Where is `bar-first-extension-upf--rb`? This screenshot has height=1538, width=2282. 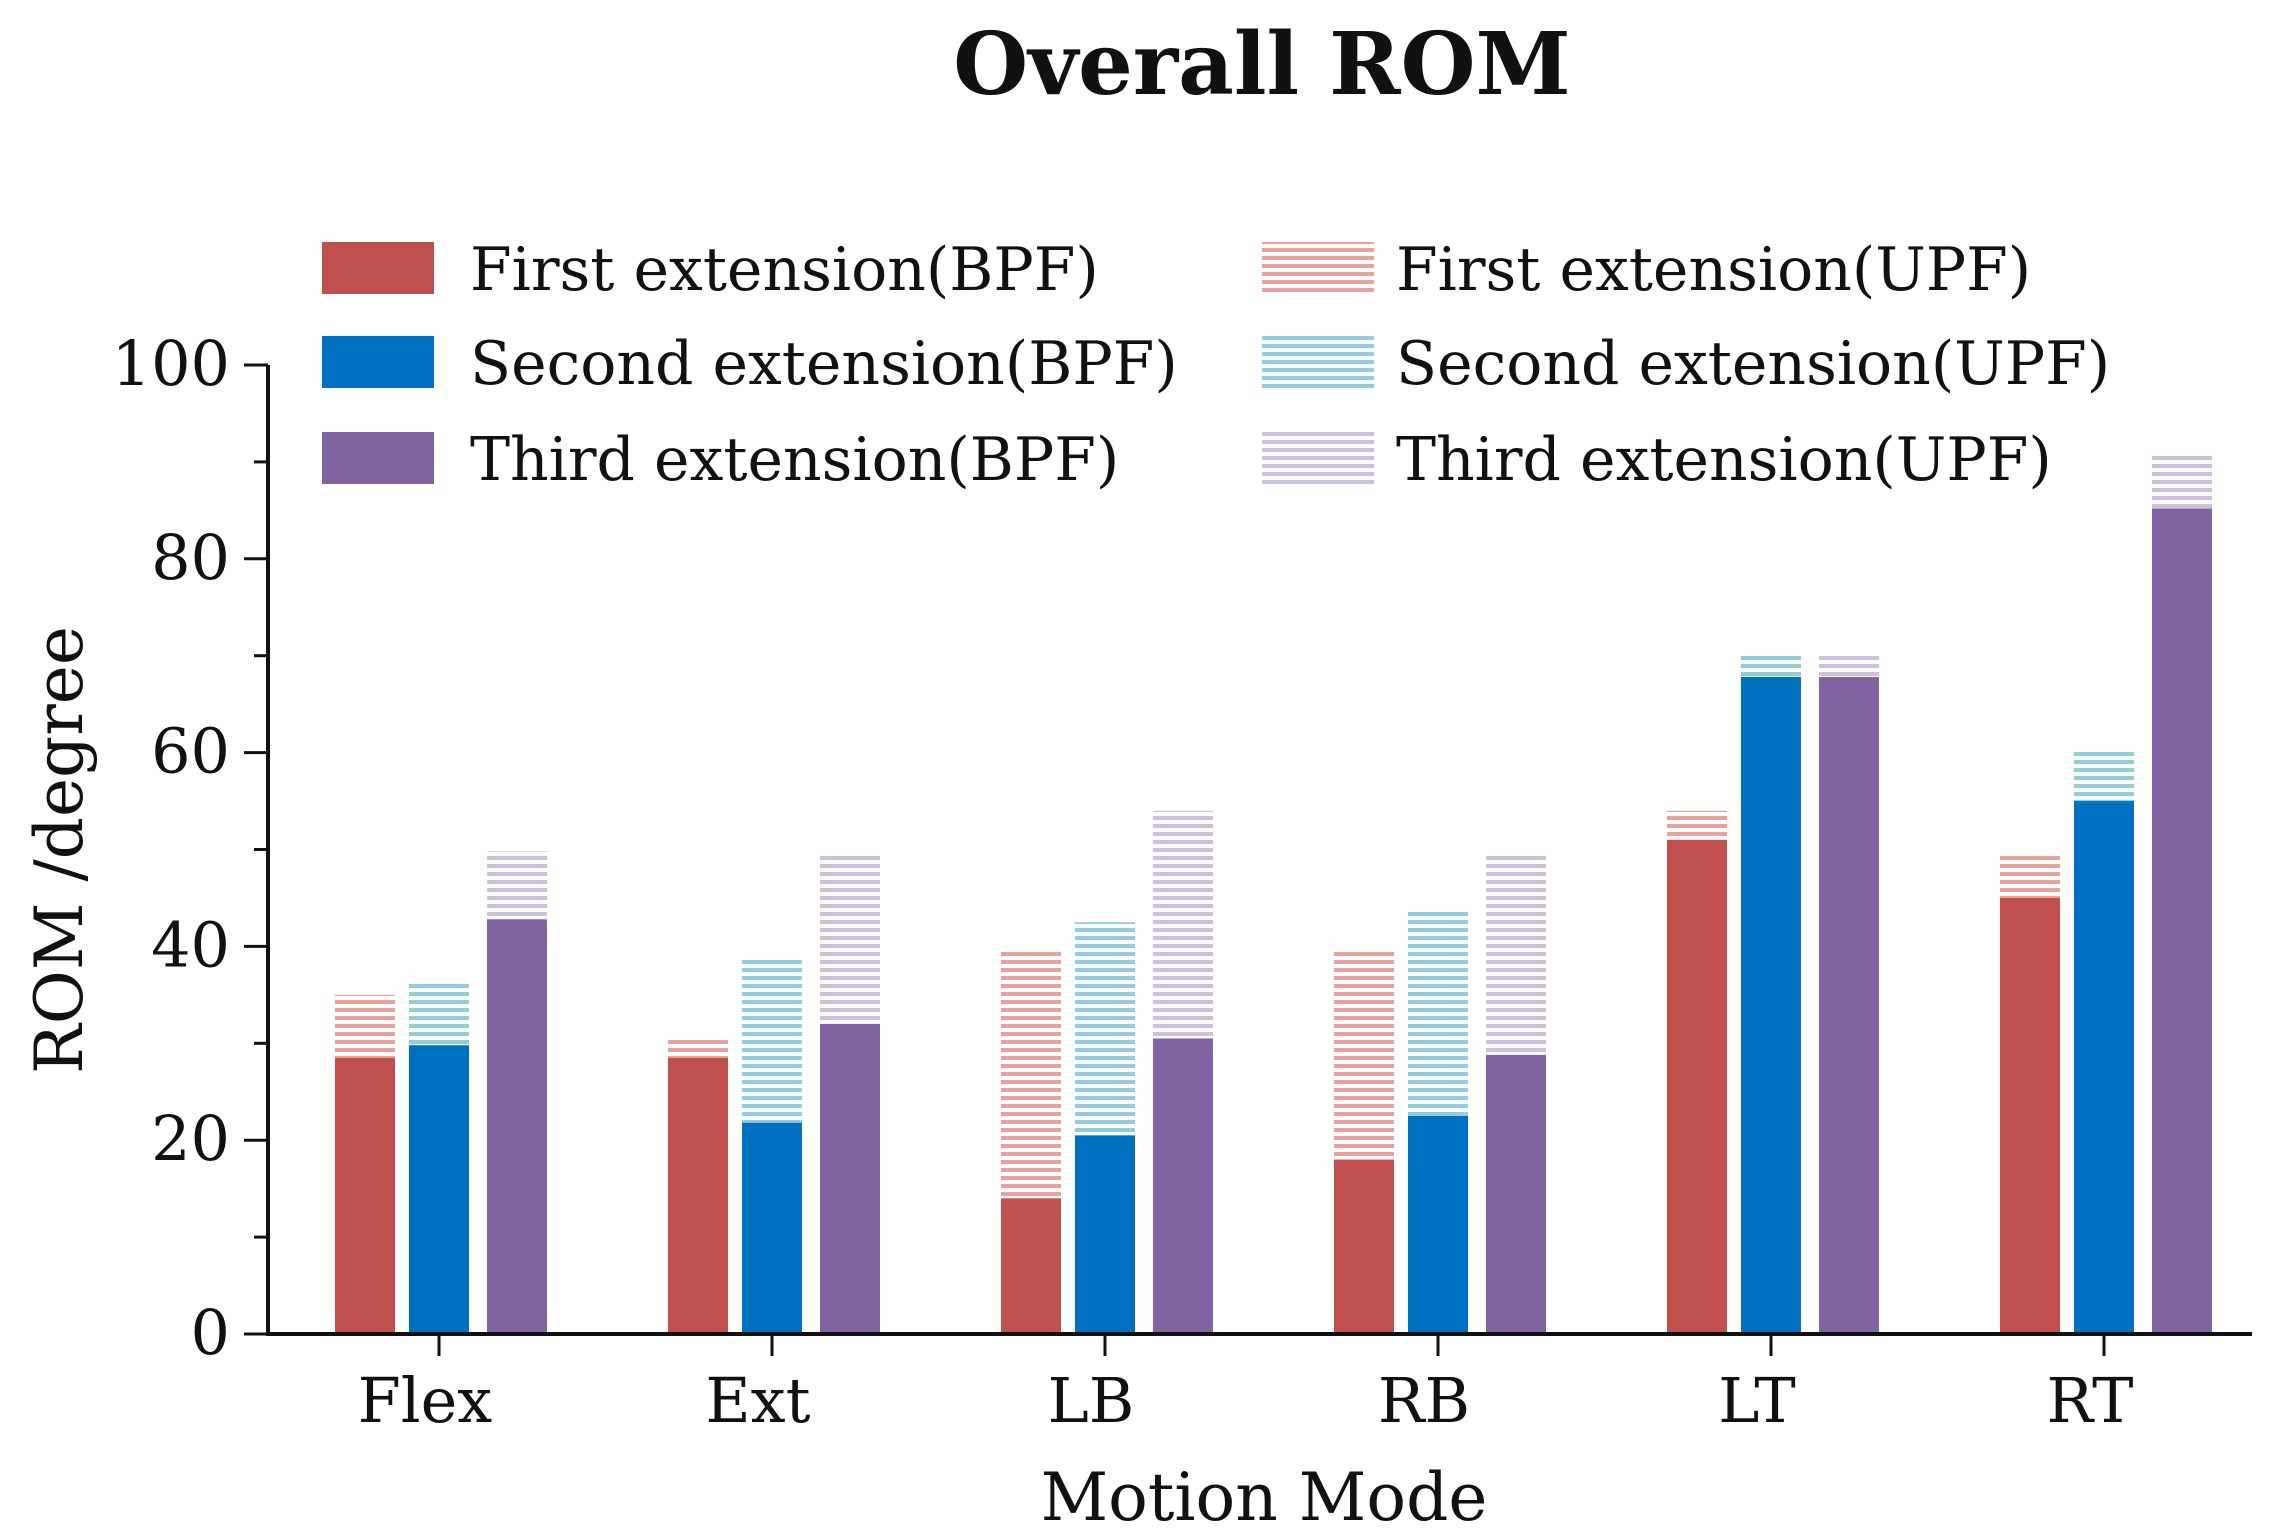
bar-first-extension-upf--rb is located at coordinates (1364, 1054).